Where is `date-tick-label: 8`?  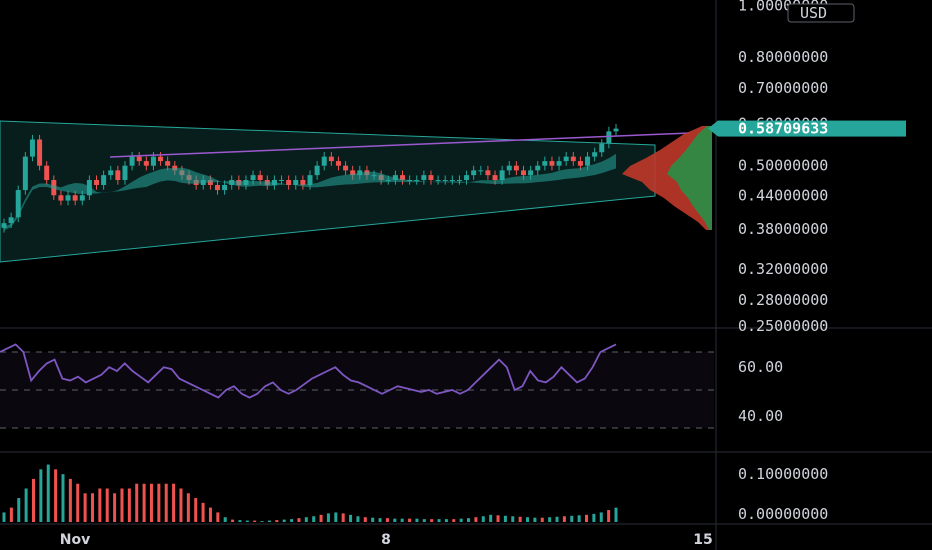
date-tick-label: 8 is located at coordinates (386, 540).